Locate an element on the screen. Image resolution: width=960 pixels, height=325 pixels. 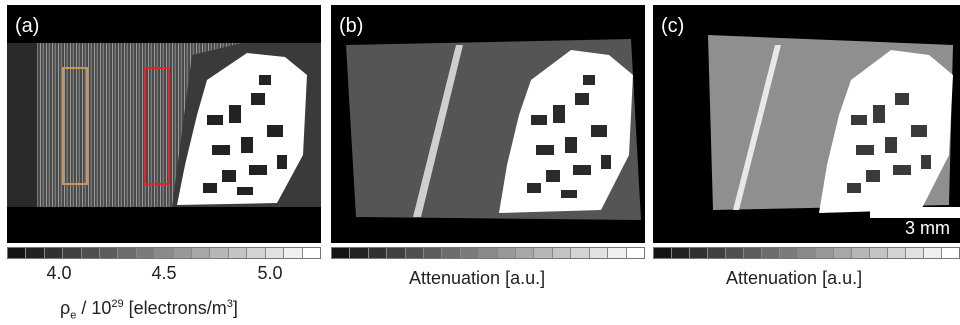
colorbar-b-title: Attenuation [a.u.] is located at coordinates (477, 278).